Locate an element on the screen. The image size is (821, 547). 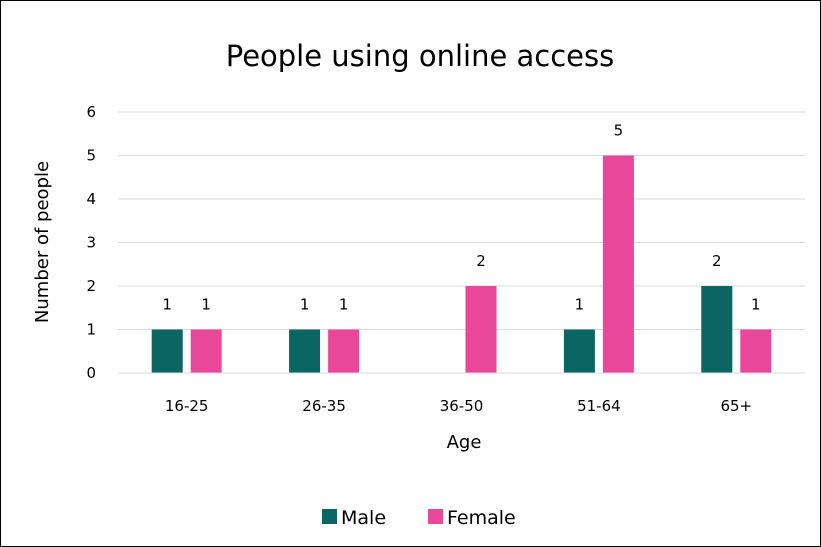
y-tick-label: 5 is located at coordinates (91, 156).